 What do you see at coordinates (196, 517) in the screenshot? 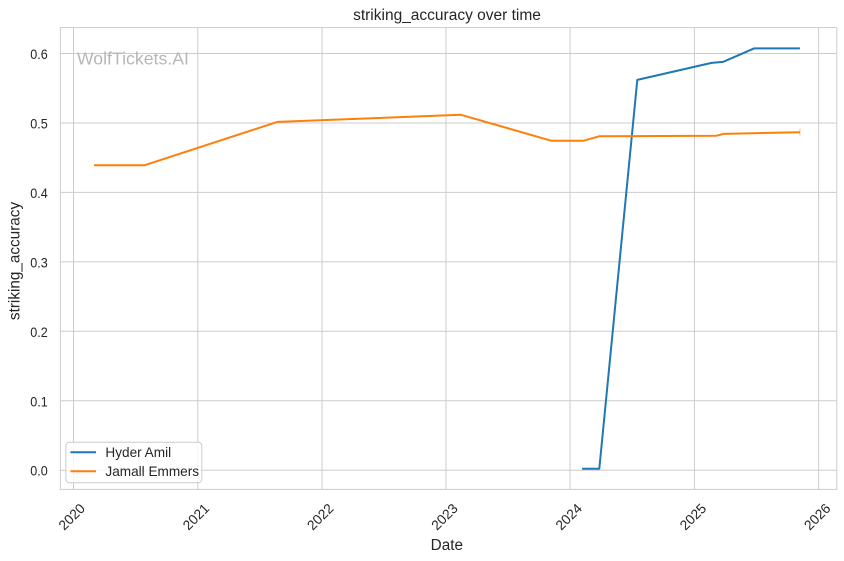
I see `svg-text: 2021` at bounding box center [196, 517].